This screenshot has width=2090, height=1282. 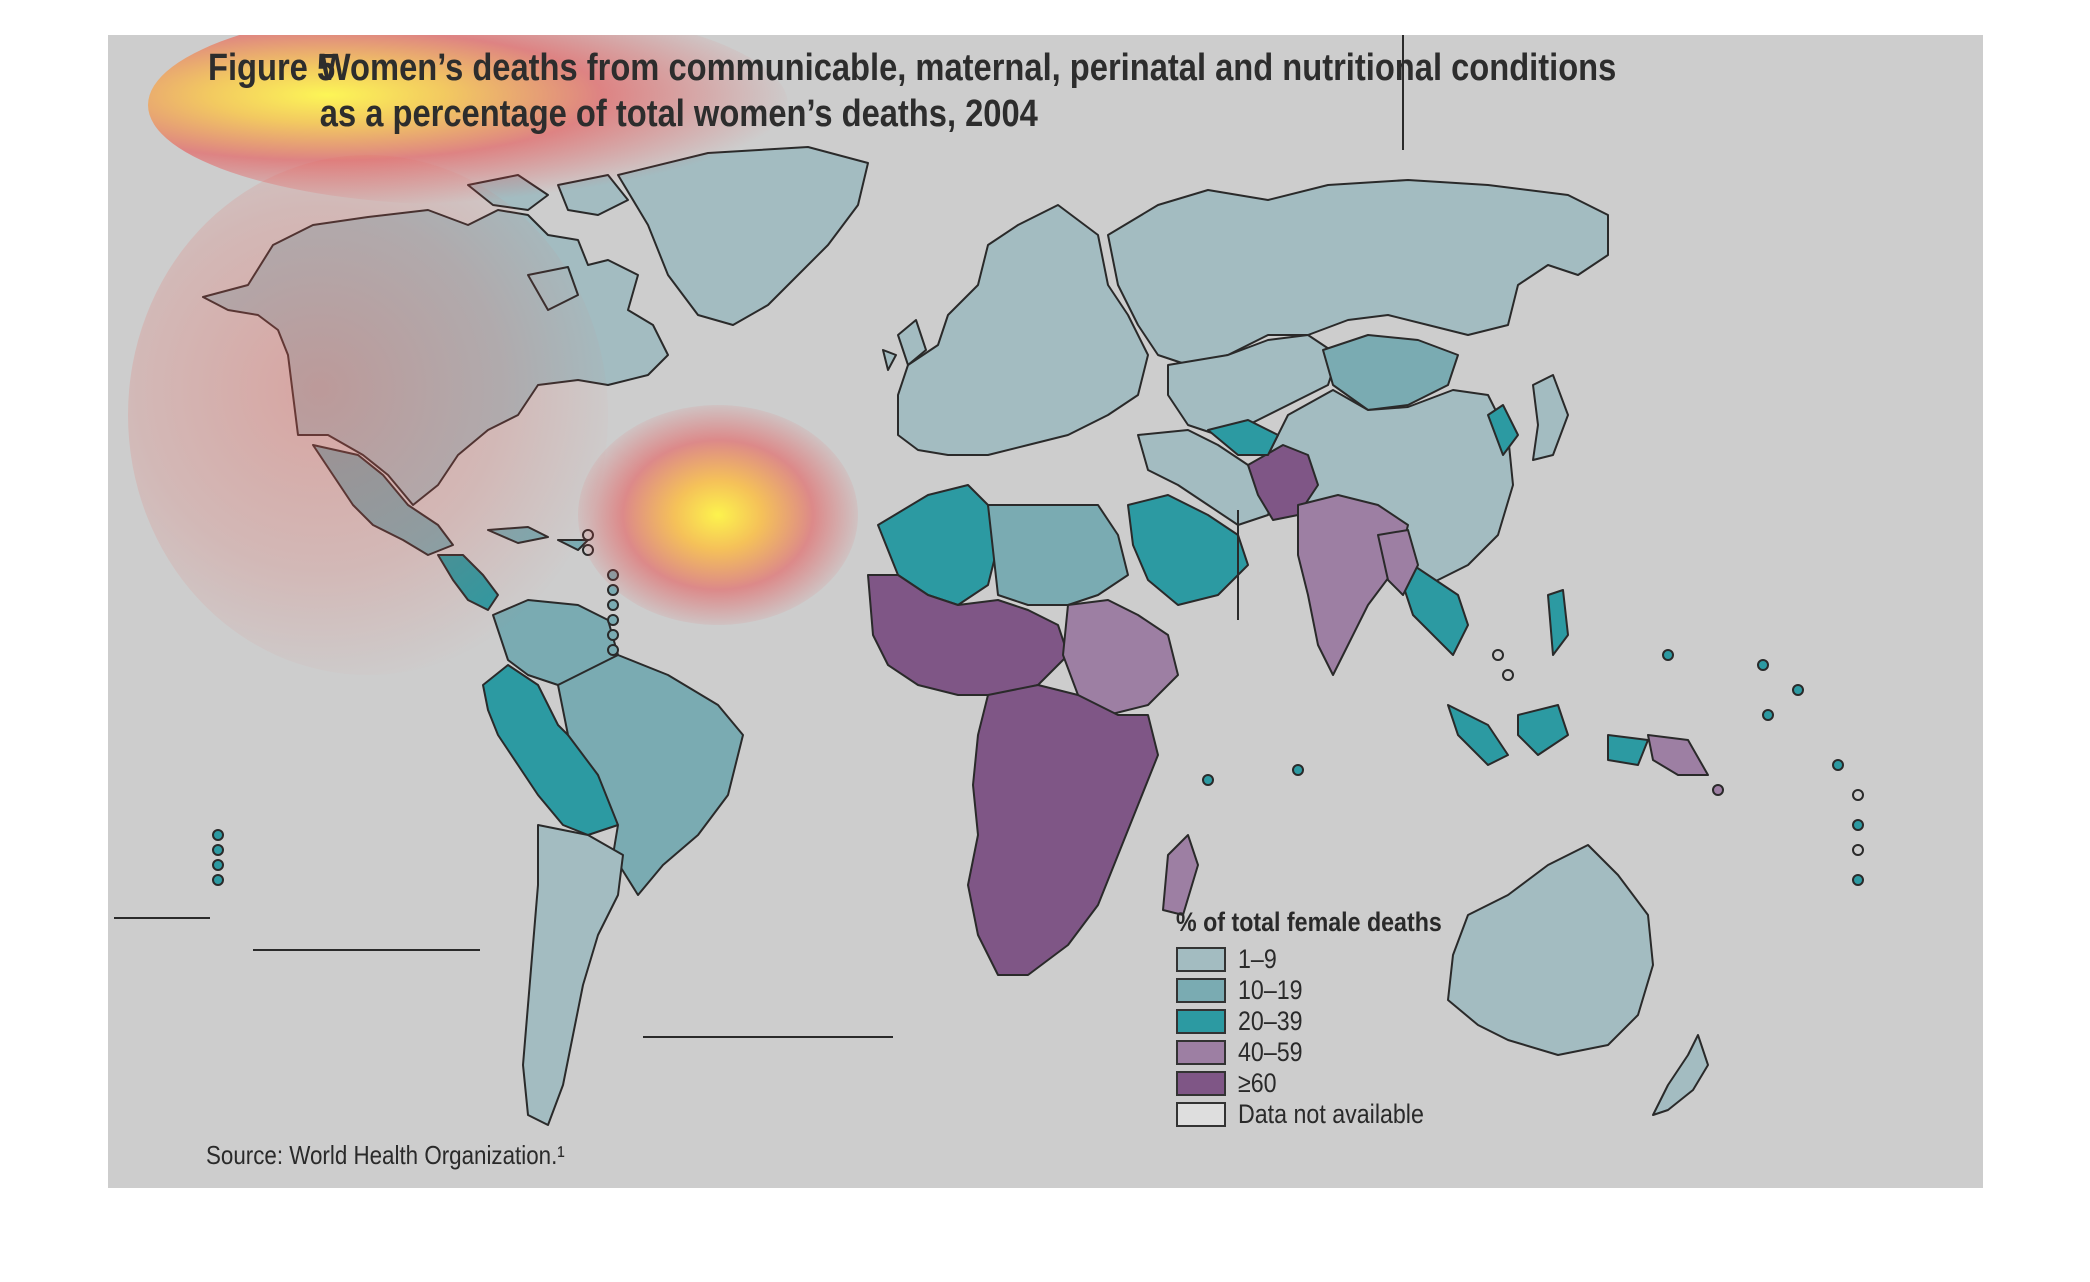 I want to click on region-southeast-asia, so click(x=1433, y=605).